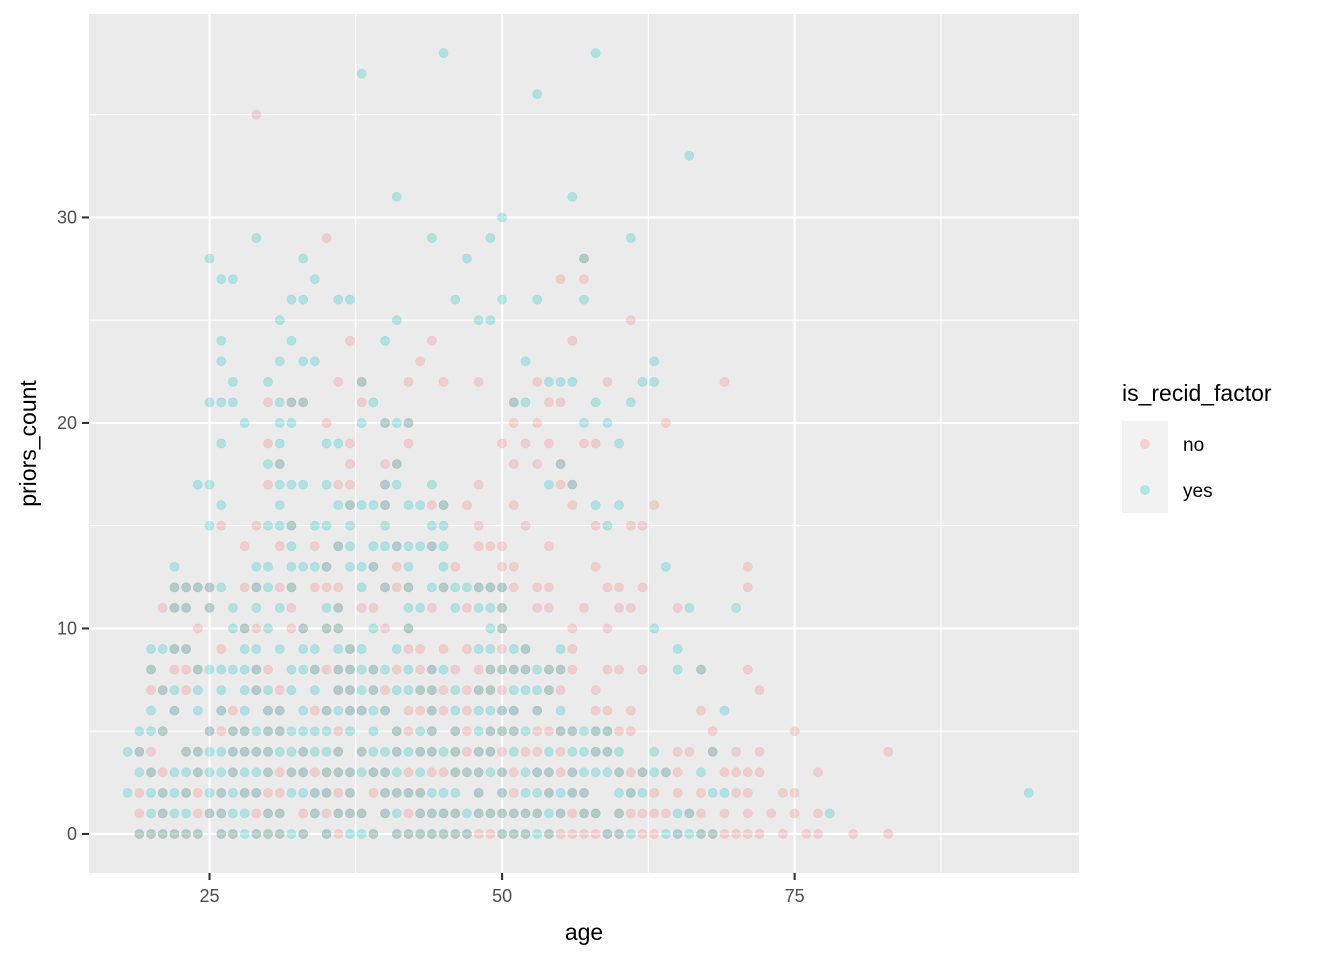 This screenshot has width=1344, height=960. What do you see at coordinates (1198, 491) in the screenshot?
I see `legend-label: yes` at bounding box center [1198, 491].